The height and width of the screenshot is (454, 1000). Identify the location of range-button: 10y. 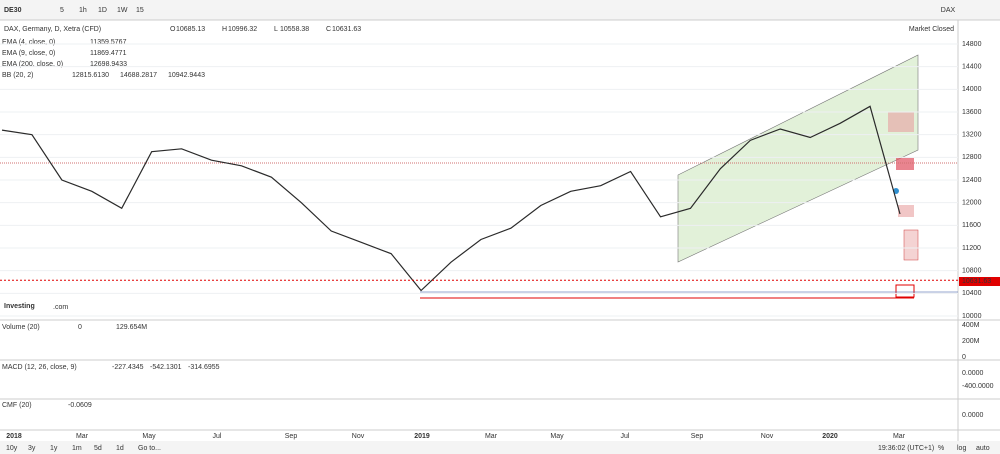
(12, 448).